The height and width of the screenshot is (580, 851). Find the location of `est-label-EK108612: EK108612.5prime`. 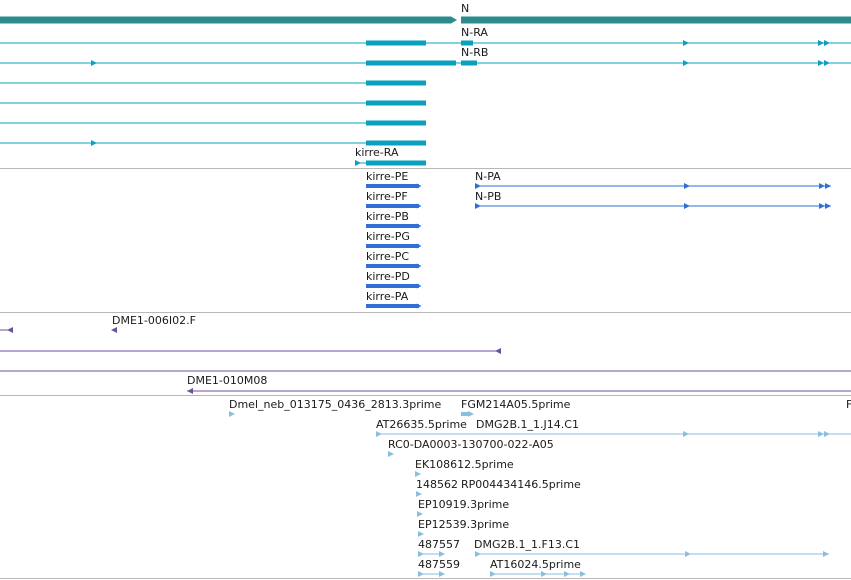

est-label-EK108612: EK108612.5prime is located at coordinates (464, 464).